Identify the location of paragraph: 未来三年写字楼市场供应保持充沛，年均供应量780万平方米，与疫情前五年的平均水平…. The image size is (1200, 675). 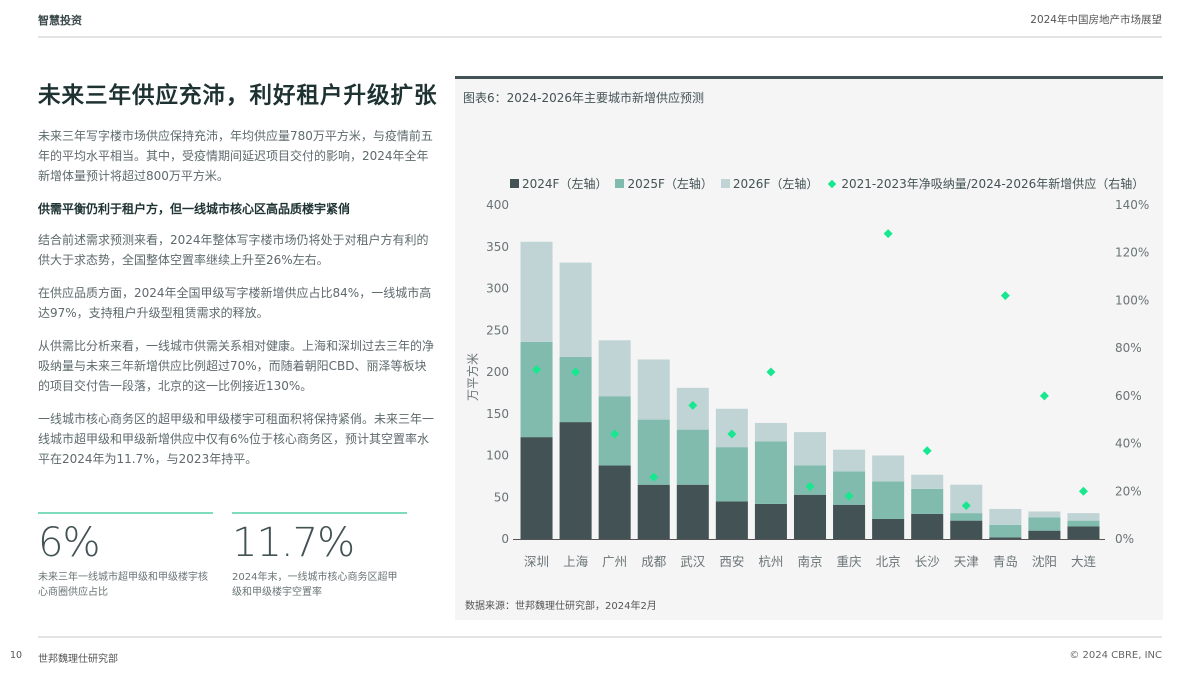
(235, 156).